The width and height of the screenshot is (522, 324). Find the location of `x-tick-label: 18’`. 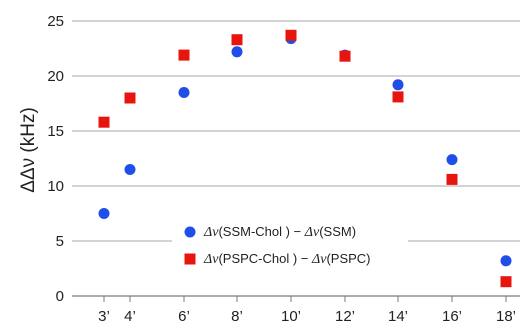

x-tick-label: 18’ is located at coordinates (506, 316).